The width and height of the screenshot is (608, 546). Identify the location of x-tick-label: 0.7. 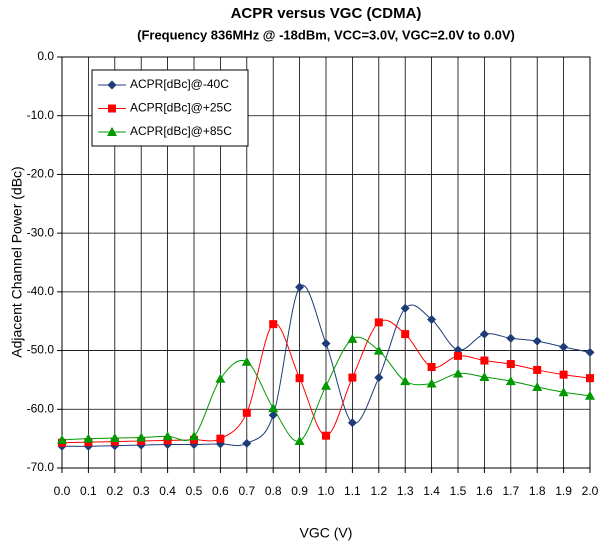
(246, 491).